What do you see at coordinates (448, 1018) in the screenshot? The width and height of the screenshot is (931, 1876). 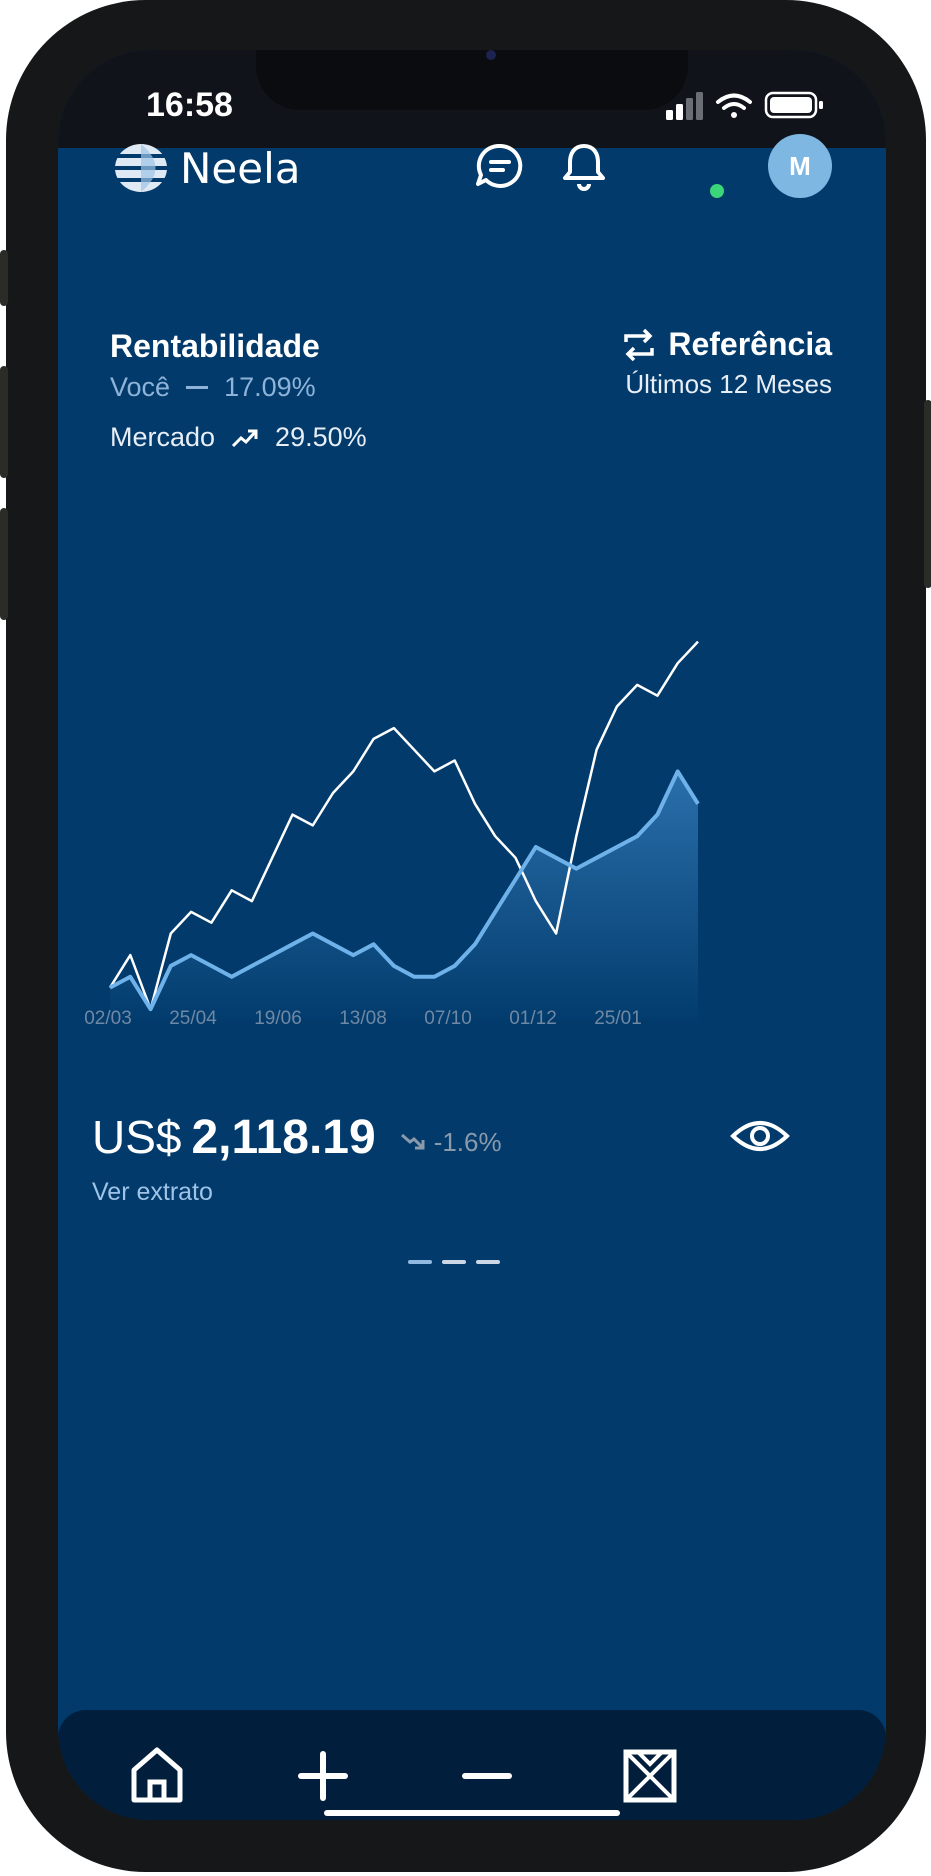 I see `x-tick-label: 07/10` at bounding box center [448, 1018].